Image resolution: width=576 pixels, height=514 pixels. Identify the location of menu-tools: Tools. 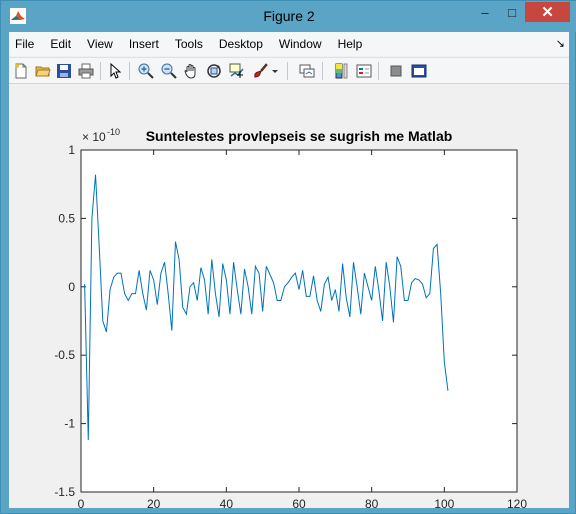
(188, 44).